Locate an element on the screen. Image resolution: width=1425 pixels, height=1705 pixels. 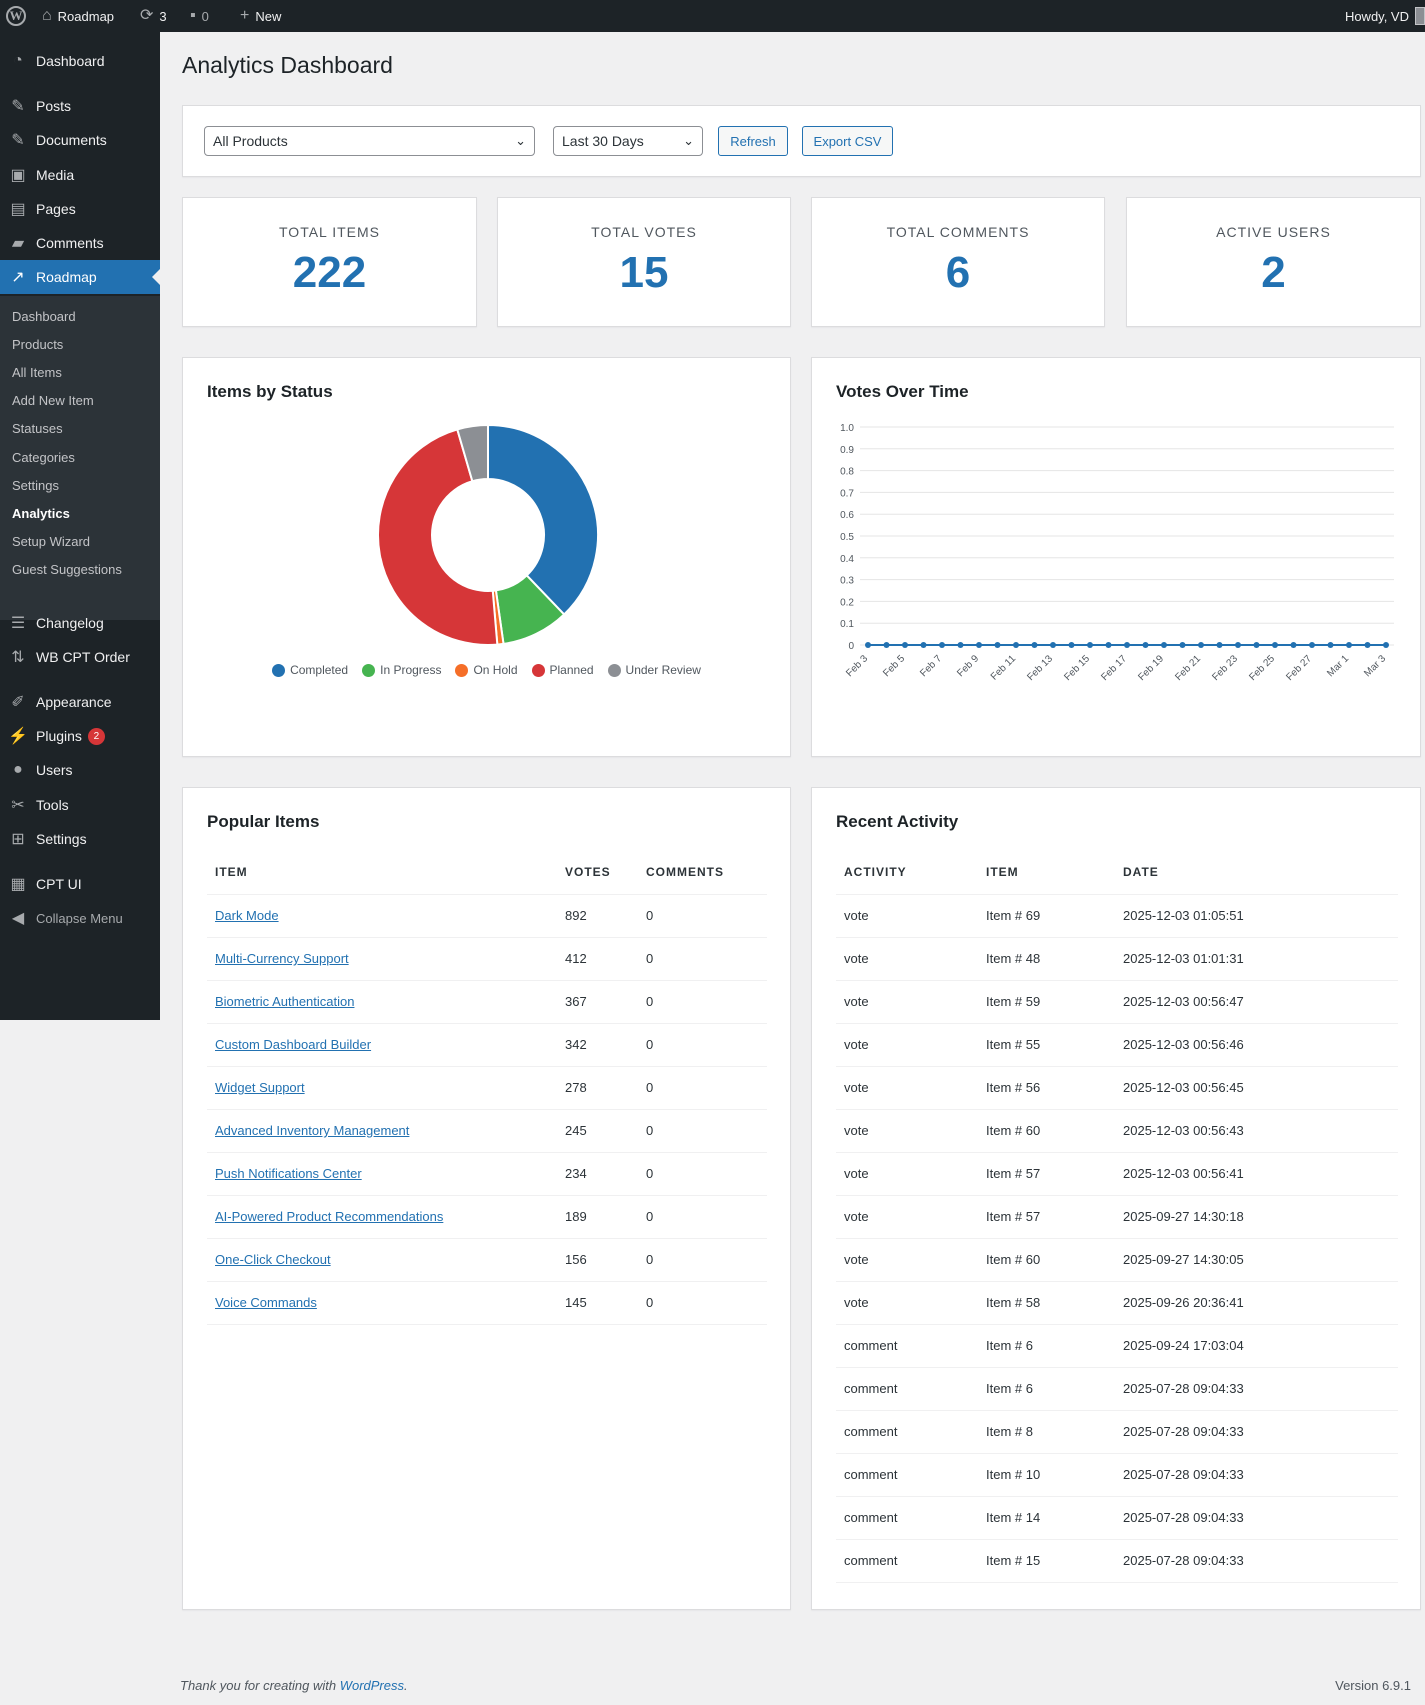
updates-link: ⟳ 3 is located at coordinates (153, 16).